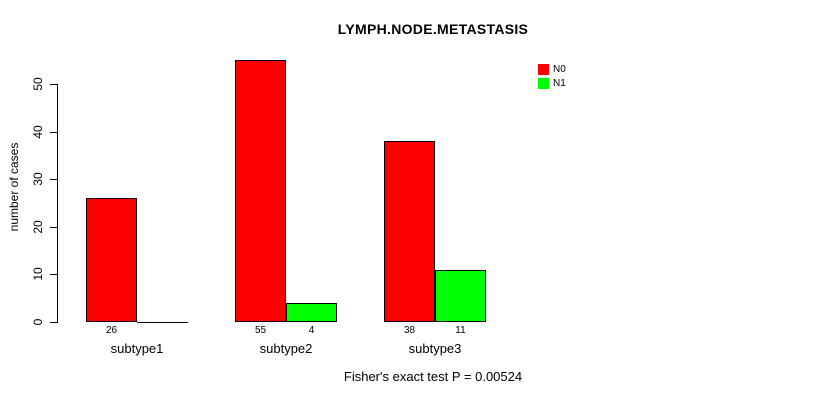 The width and height of the screenshot is (840, 400). I want to click on bar-value-label: 26, so click(111, 330).